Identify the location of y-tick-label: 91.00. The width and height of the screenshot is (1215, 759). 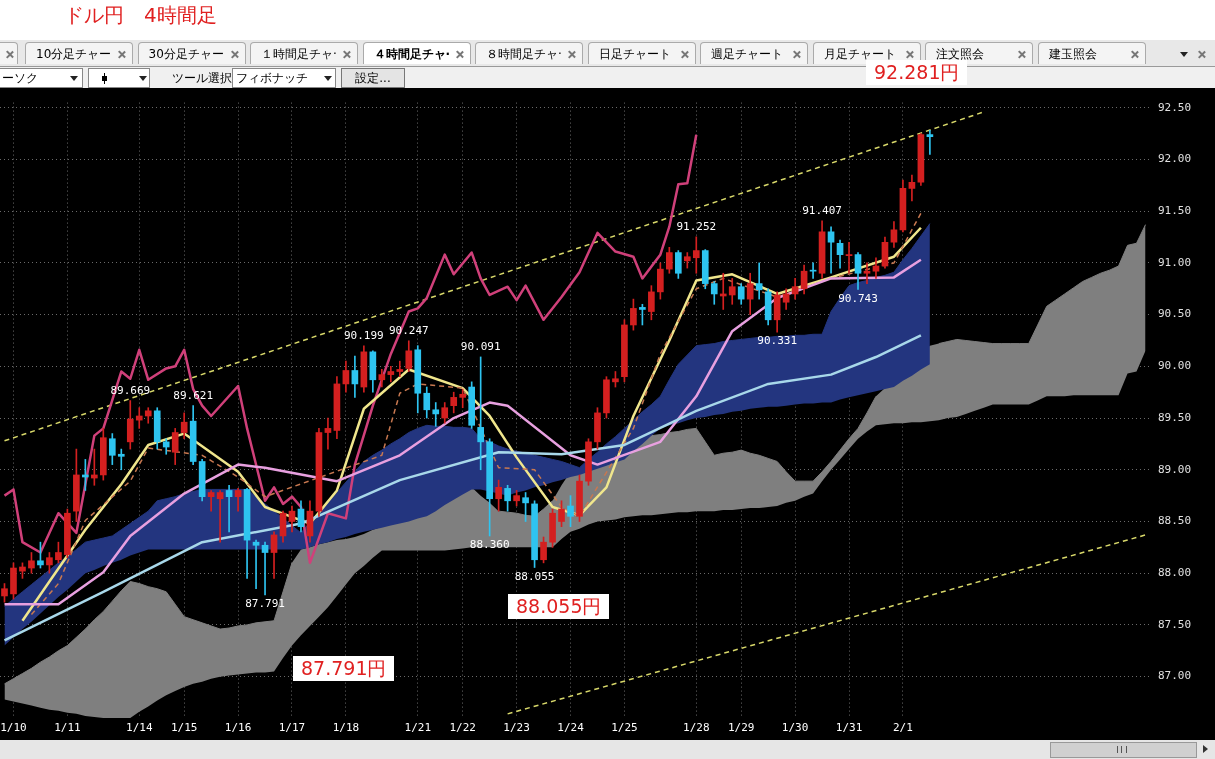
(1175, 262).